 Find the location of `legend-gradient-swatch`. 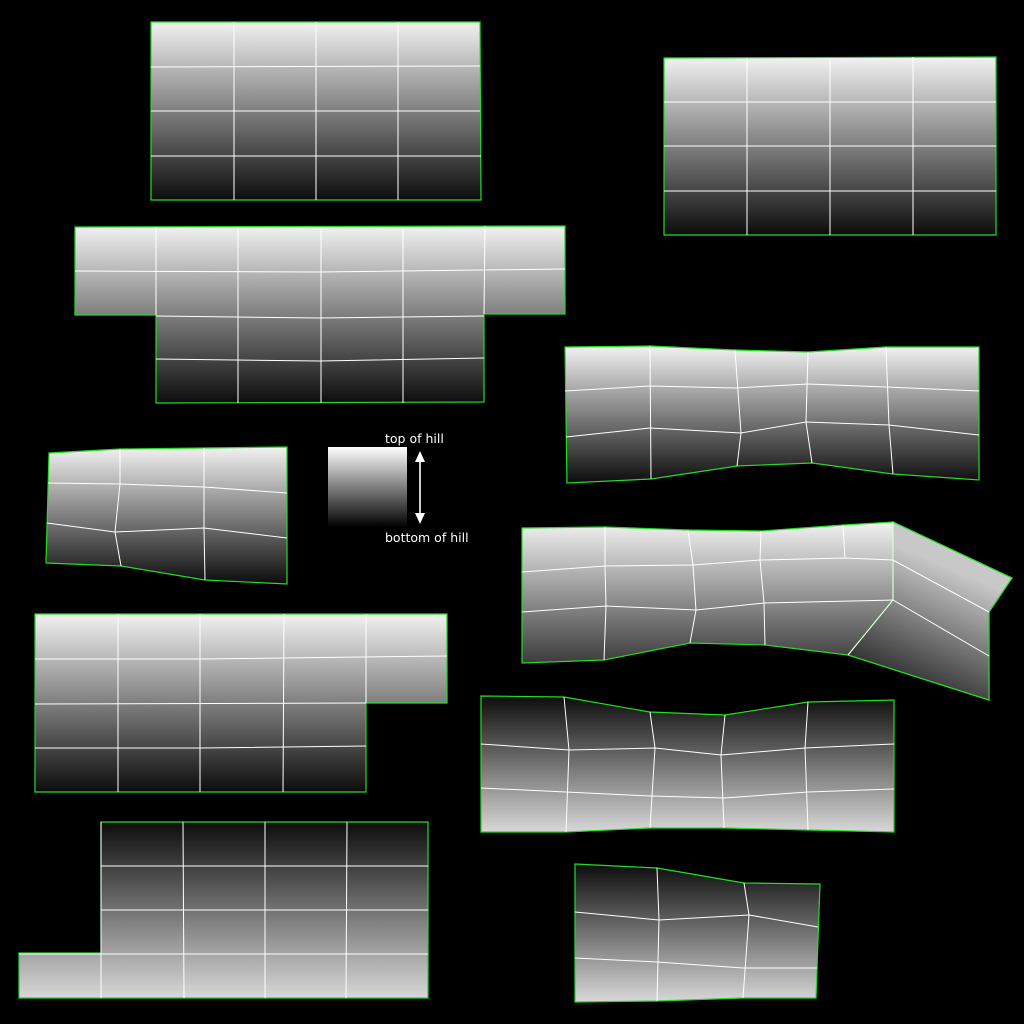

legend-gradient-swatch is located at coordinates (367, 487).